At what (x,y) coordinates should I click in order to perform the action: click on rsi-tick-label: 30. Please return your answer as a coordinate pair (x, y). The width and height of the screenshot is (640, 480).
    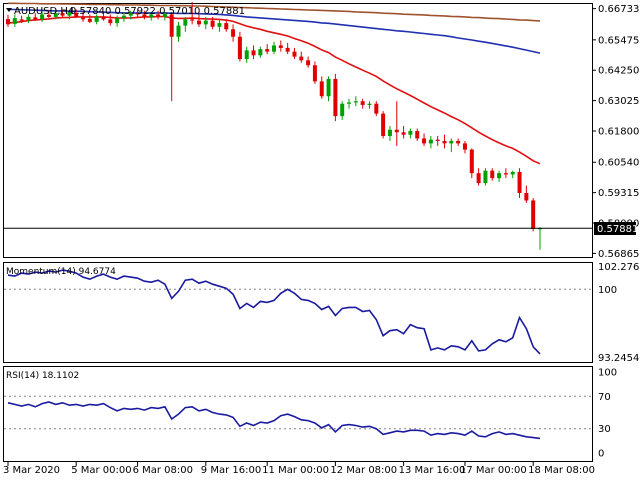
    Looking at the image, I should click on (604, 429).